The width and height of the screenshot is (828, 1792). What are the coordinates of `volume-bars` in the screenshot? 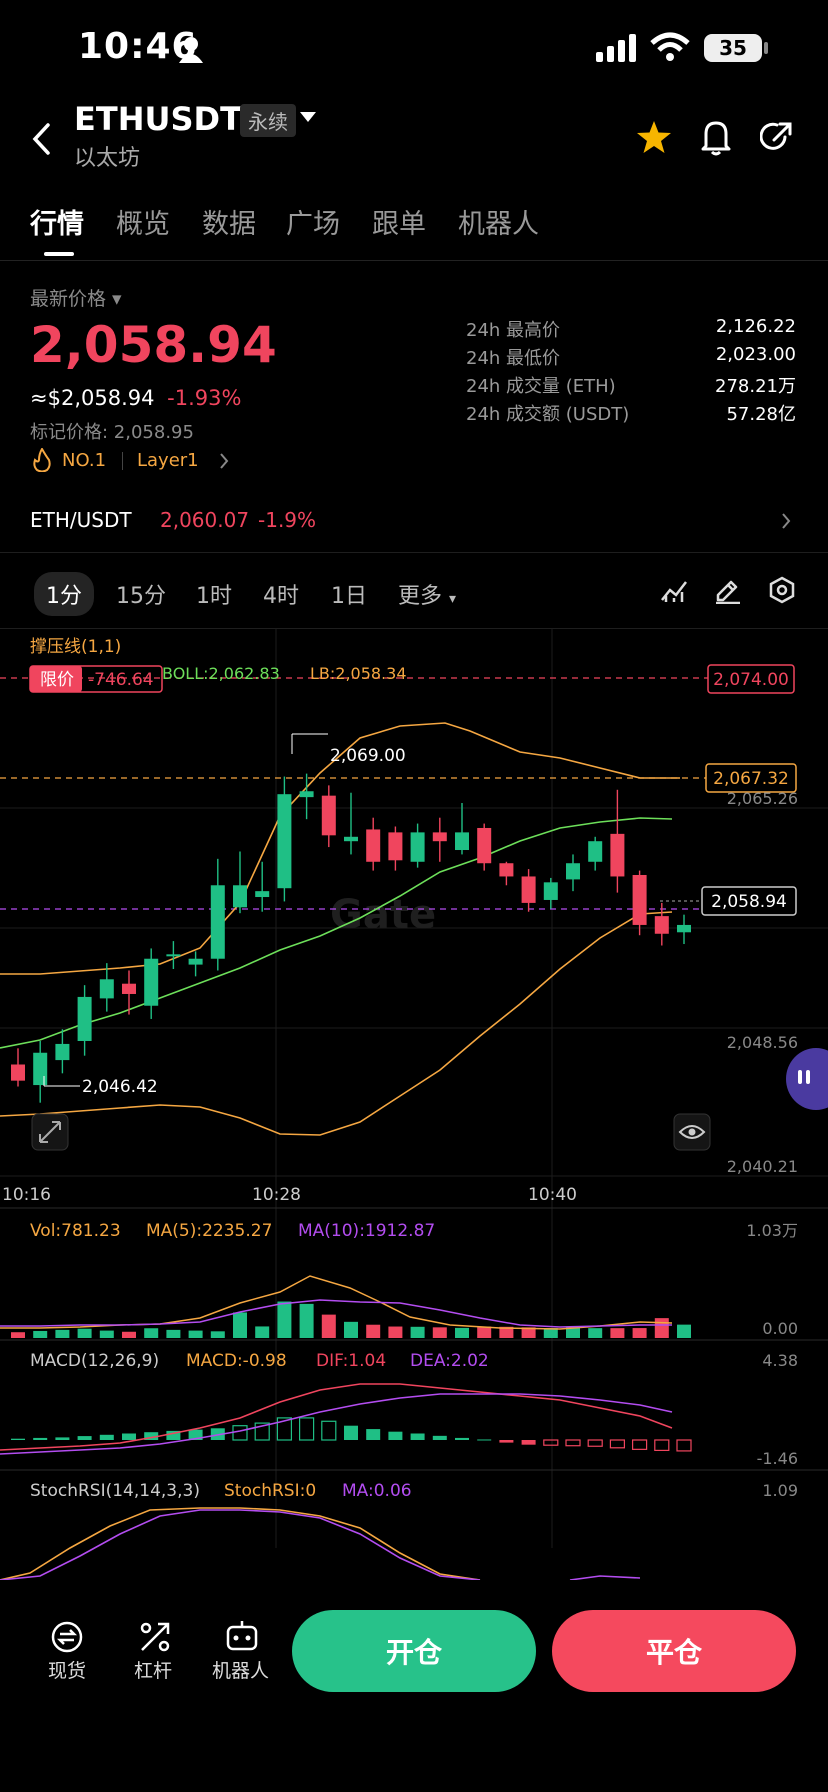 It's located at (351, 1319).